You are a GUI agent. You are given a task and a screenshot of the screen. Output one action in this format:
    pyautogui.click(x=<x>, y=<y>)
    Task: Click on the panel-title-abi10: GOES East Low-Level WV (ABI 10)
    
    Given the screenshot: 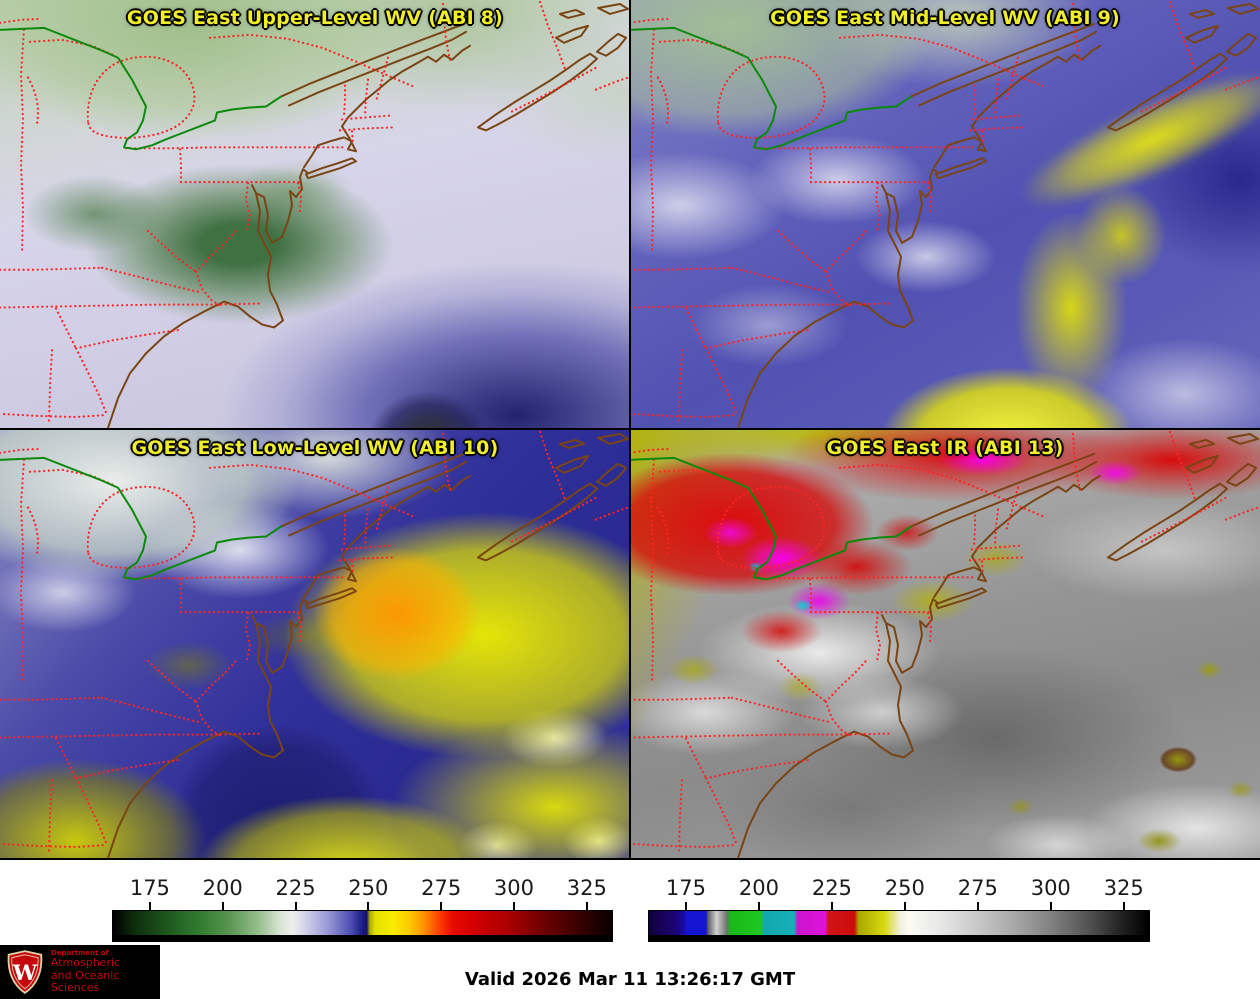 What is the action you would take?
    pyautogui.click(x=315, y=448)
    